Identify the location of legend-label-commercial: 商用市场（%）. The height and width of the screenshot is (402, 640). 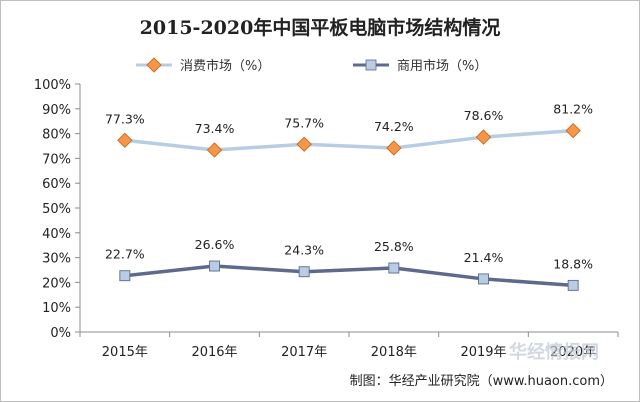
(442, 66).